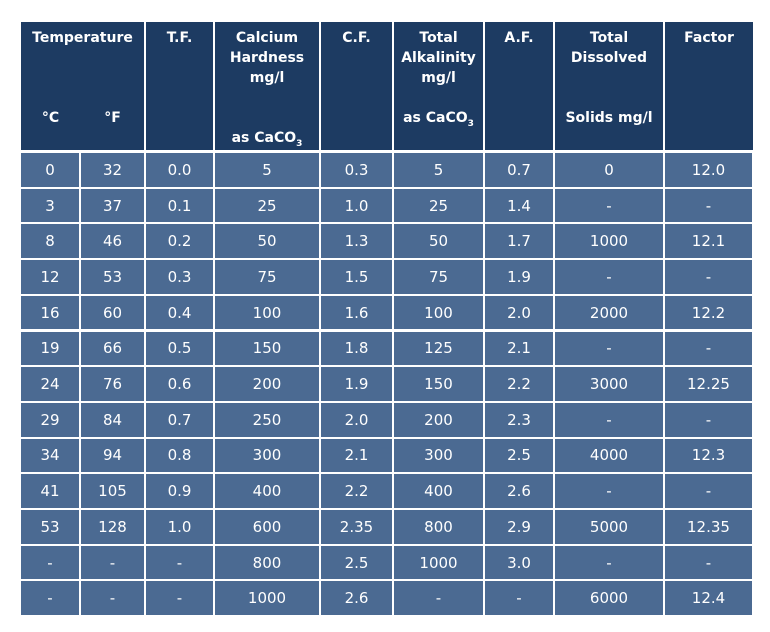 The width and height of the screenshot is (770, 632). What do you see at coordinates (519, 419) in the screenshot?
I see `table-cell: 2.3` at bounding box center [519, 419].